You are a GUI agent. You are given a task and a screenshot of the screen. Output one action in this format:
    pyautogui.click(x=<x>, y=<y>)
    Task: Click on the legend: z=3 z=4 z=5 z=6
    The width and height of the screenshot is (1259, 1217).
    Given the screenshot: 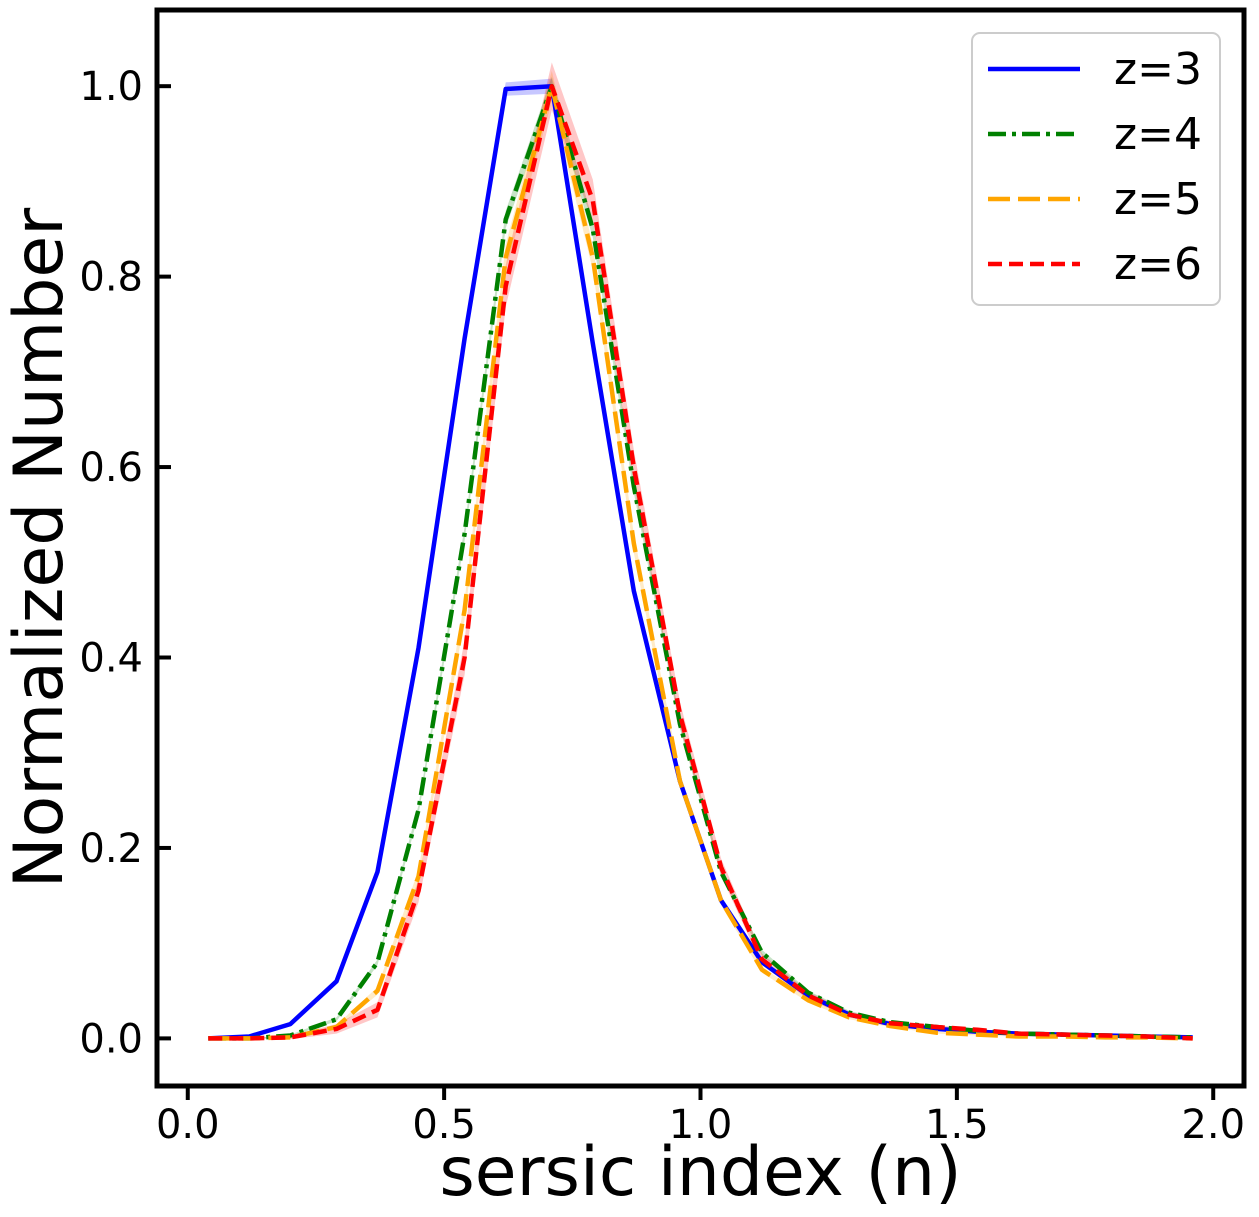 What is the action you would take?
    pyautogui.click(x=1096, y=169)
    